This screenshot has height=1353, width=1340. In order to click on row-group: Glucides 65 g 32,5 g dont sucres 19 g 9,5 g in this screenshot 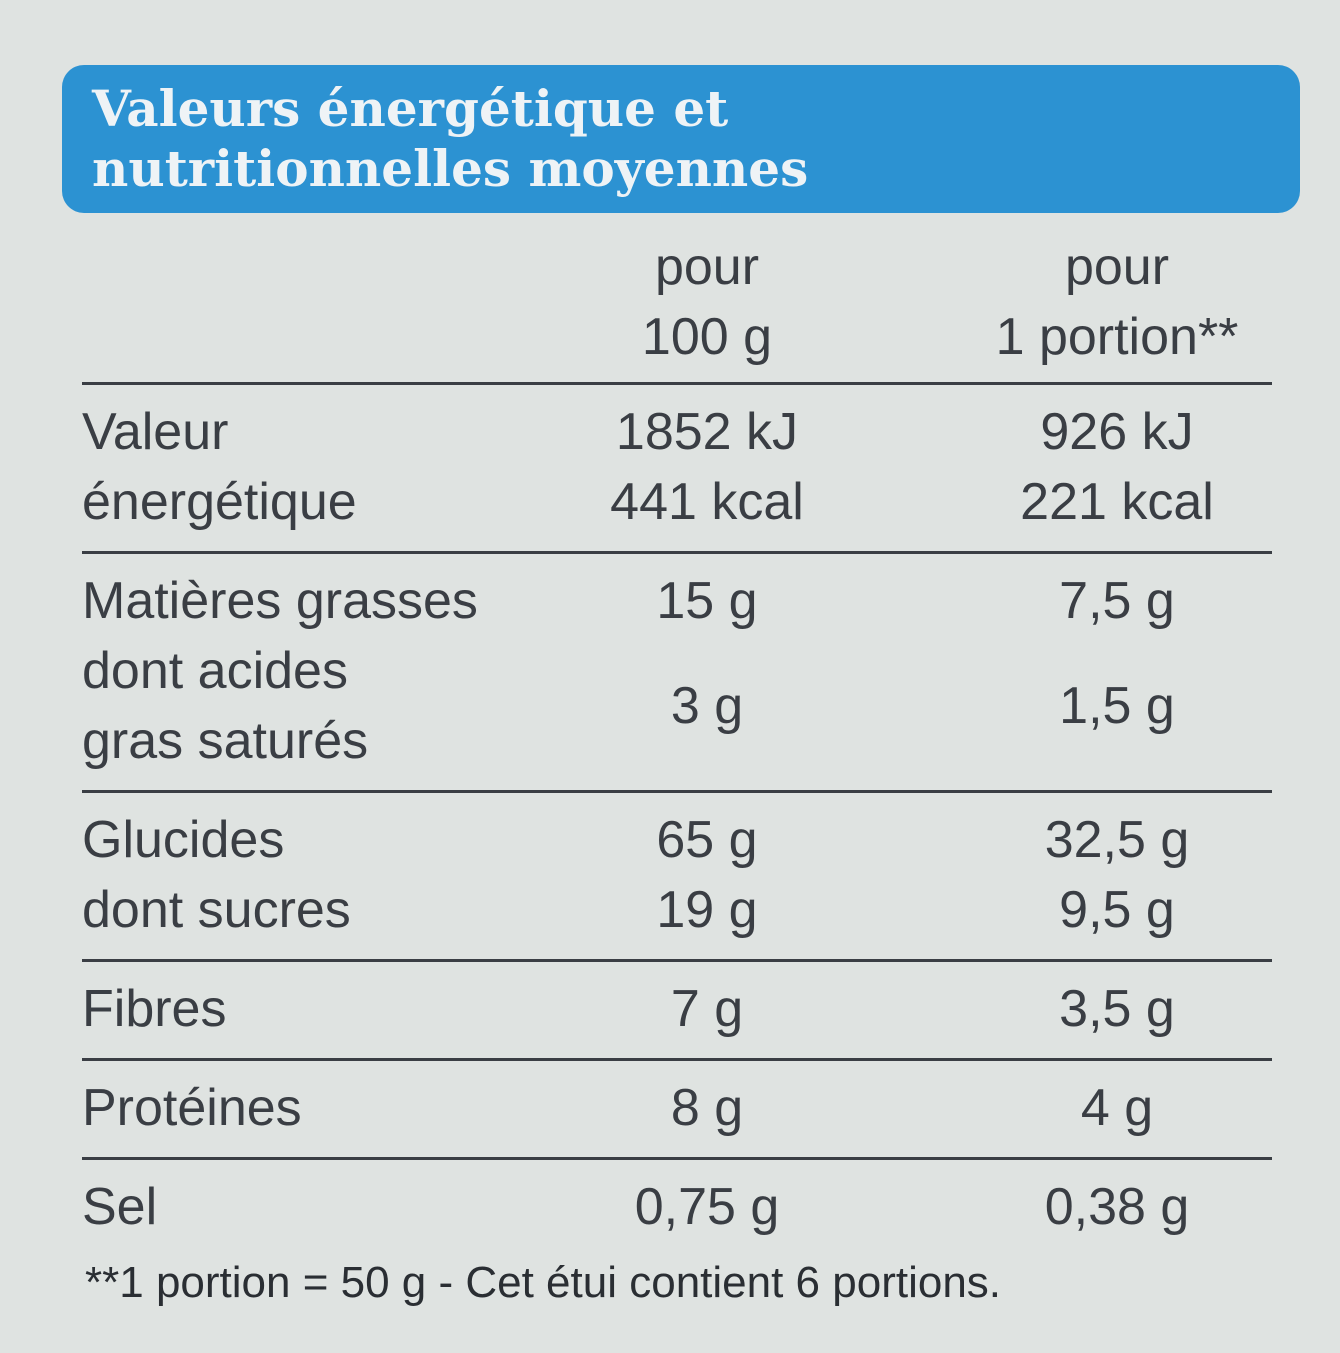, I will do `click(677, 877)`.